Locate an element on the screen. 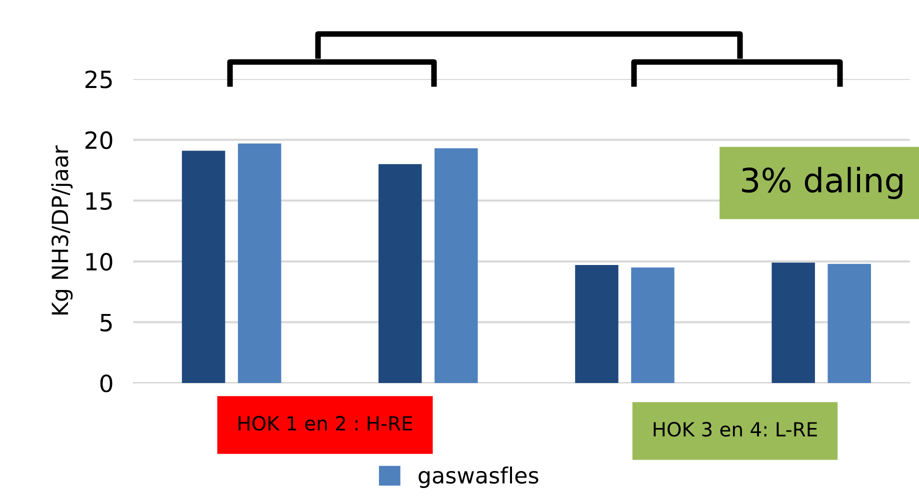 This screenshot has width=919, height=503. y-axis-title: Kg NH3/DP/jaar is located at coordinates (62, 229).